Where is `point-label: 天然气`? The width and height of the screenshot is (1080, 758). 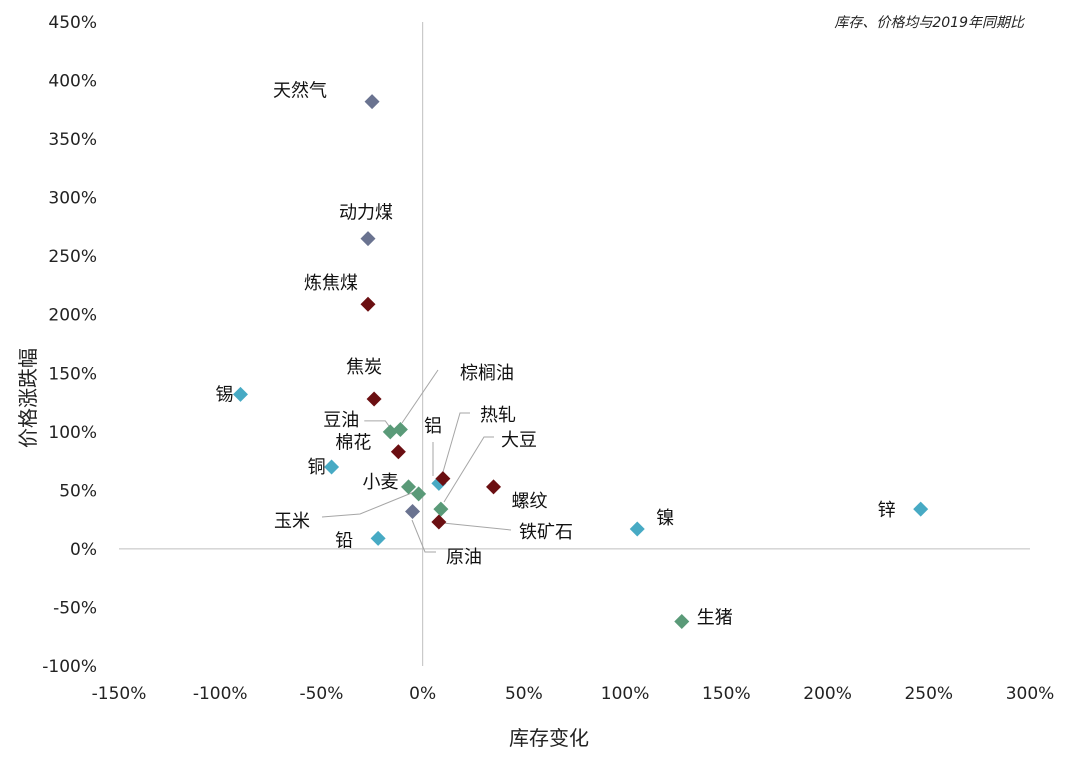 point-label: 天然气 is located at coordinates (300, 91).